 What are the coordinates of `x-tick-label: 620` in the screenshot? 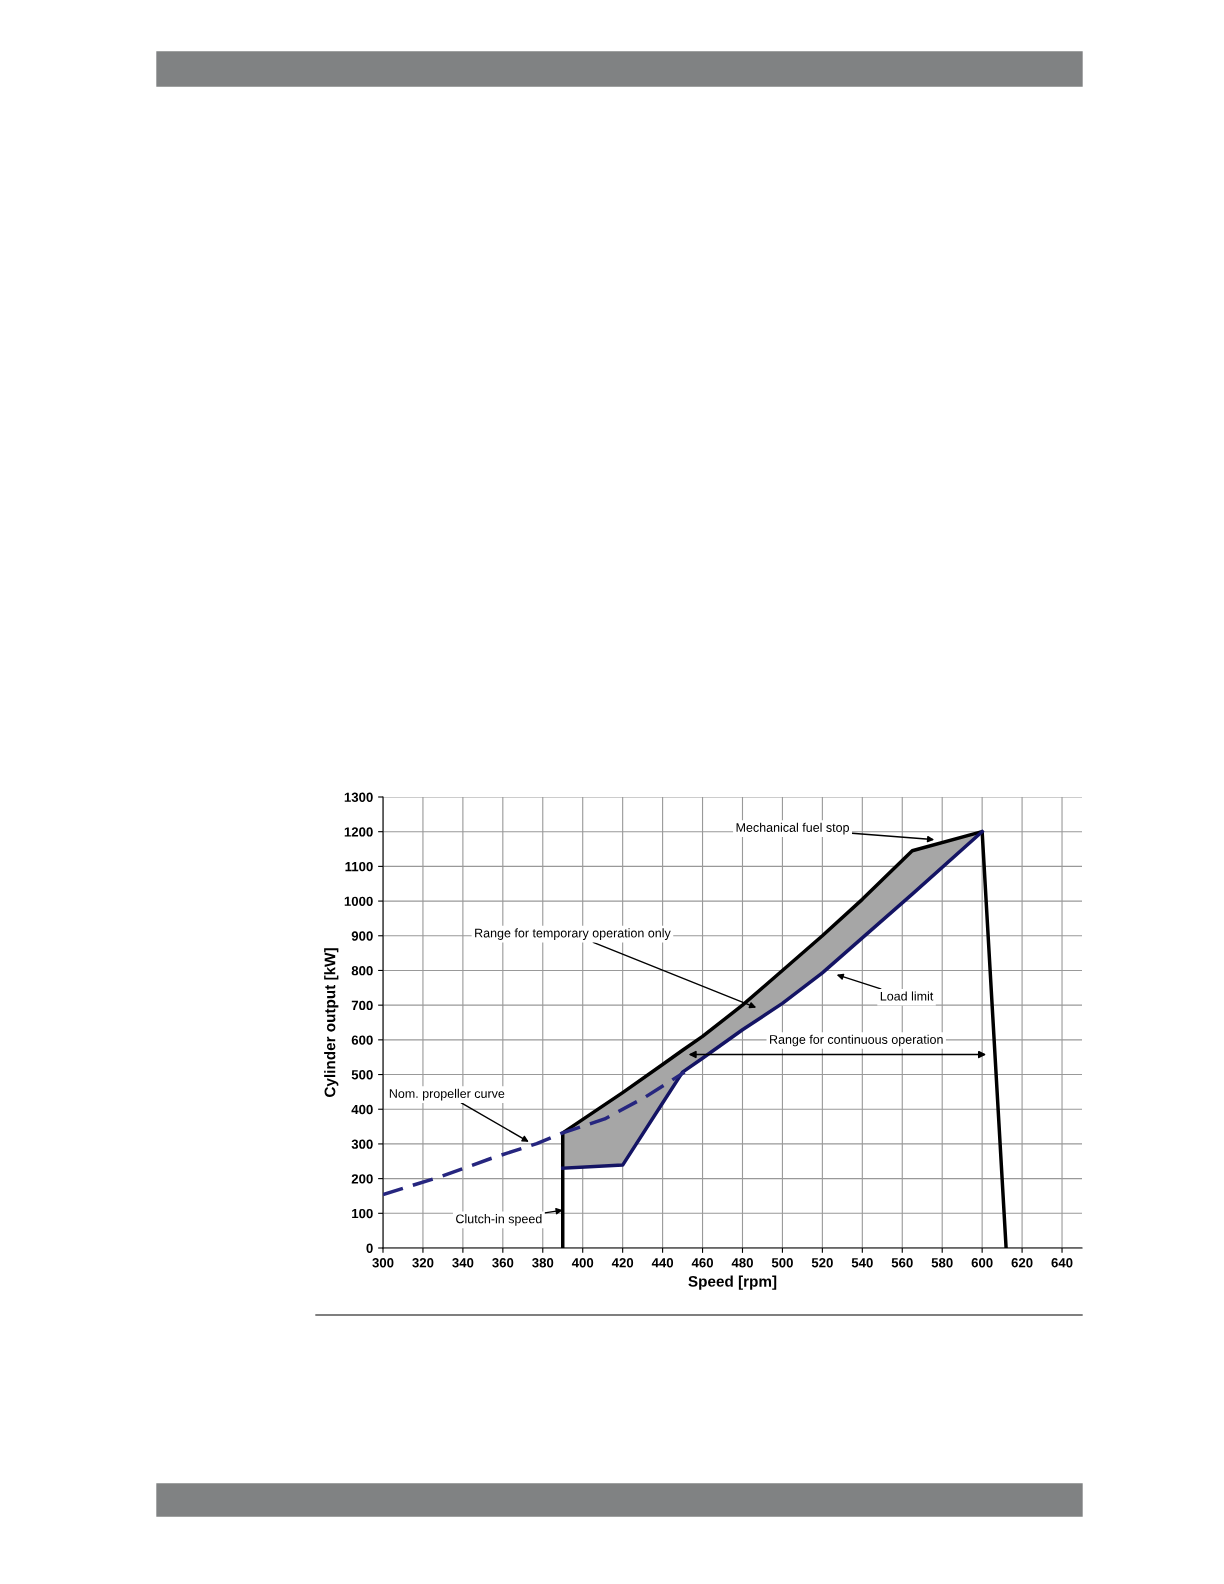 It's located at (1022, 1263).